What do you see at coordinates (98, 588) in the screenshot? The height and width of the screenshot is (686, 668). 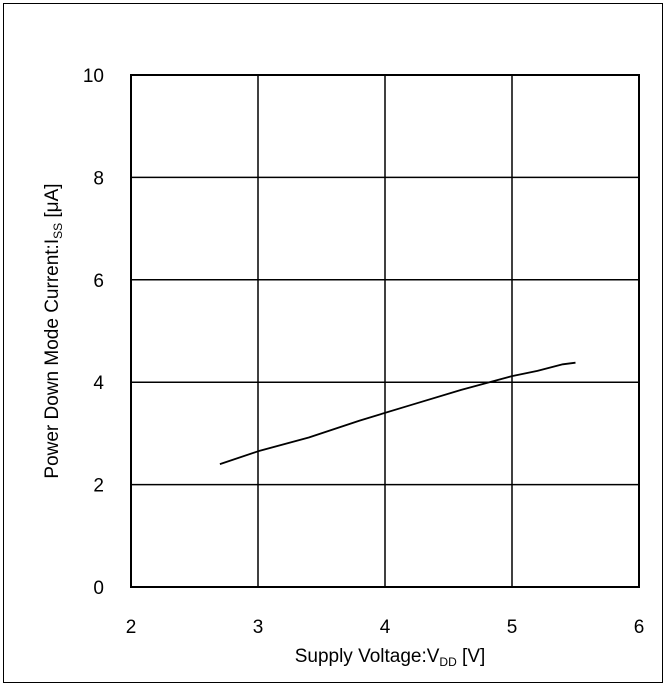 I see `y-tick-label: 0` at bounding box center [98, 588].